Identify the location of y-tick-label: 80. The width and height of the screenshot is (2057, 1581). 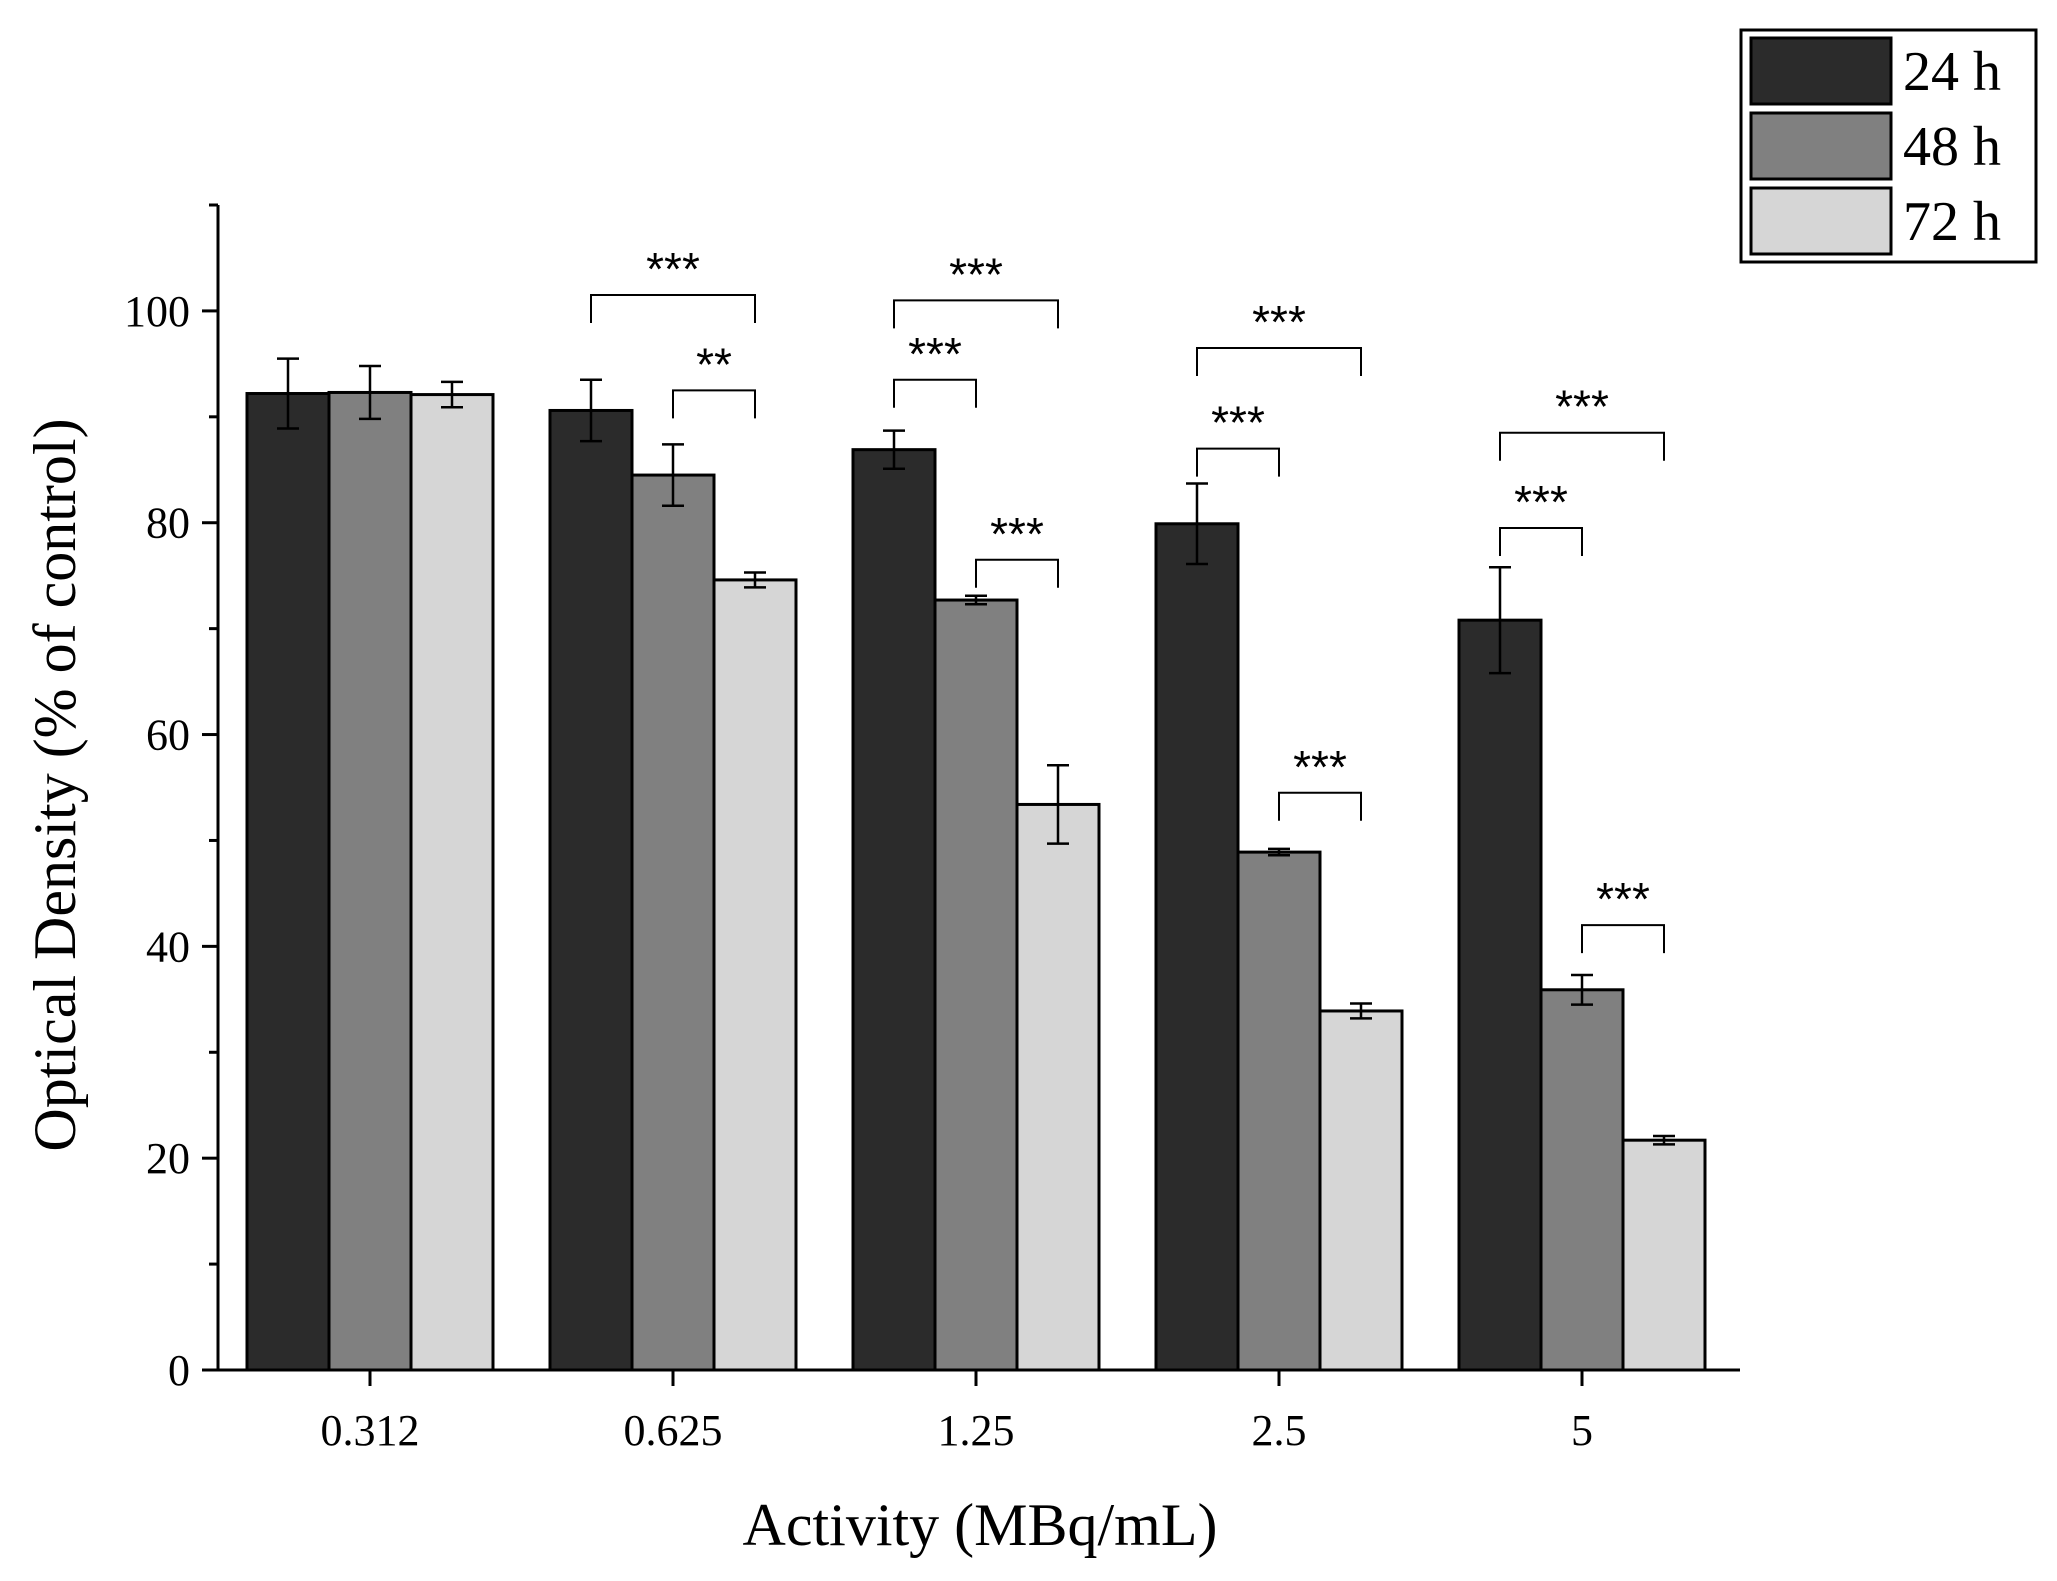
(168, 523).